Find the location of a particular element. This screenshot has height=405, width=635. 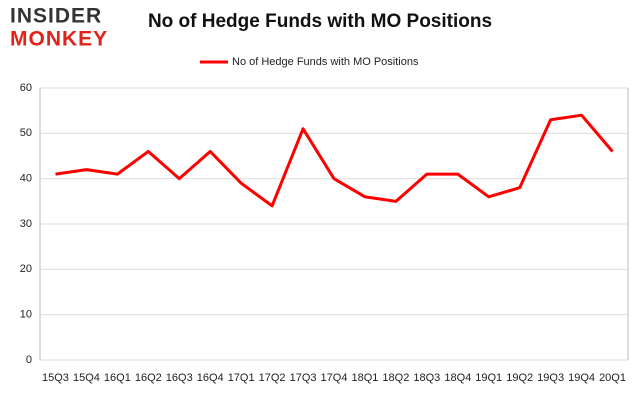

x-tick-label: 17Q1 is located at coordinates (241, 378).